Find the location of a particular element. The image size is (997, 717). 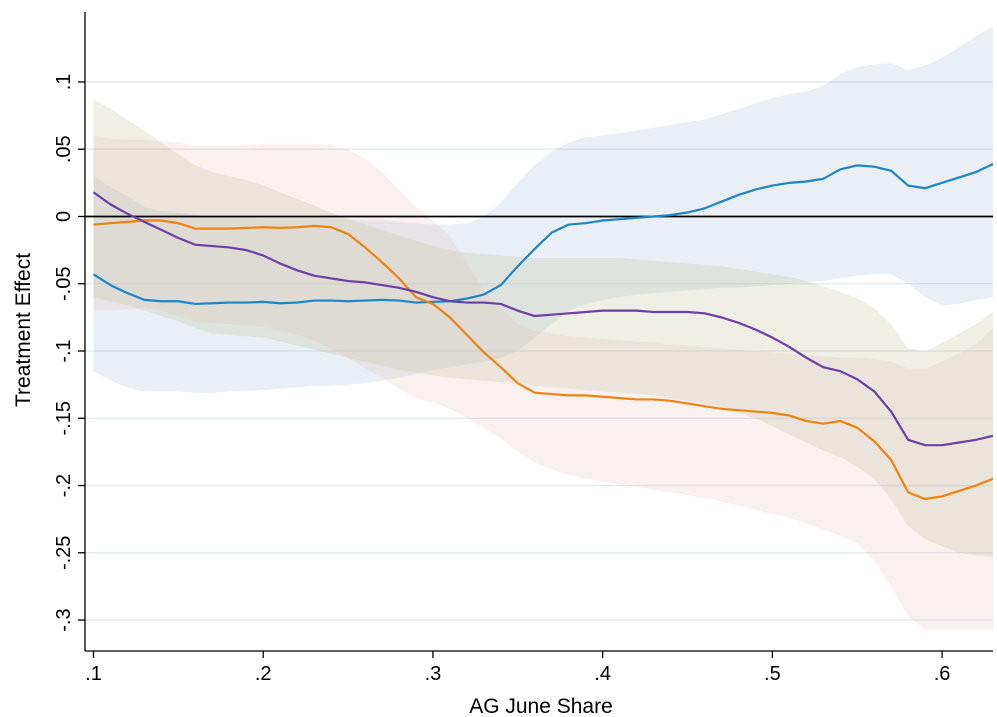

y-tick-label-1: .05 is located at coordinates (64, 149).